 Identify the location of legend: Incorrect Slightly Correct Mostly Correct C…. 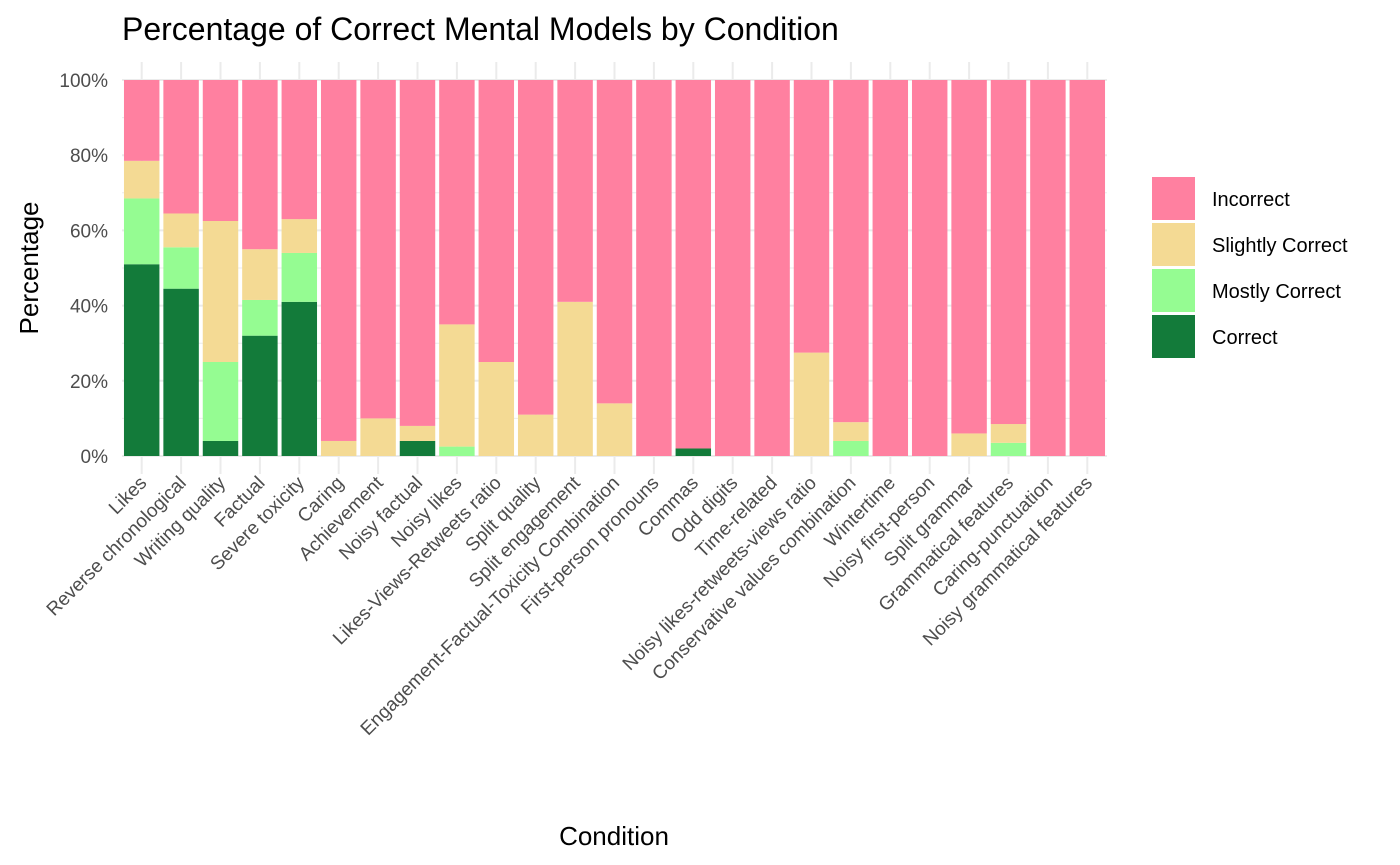
(1250, 267).